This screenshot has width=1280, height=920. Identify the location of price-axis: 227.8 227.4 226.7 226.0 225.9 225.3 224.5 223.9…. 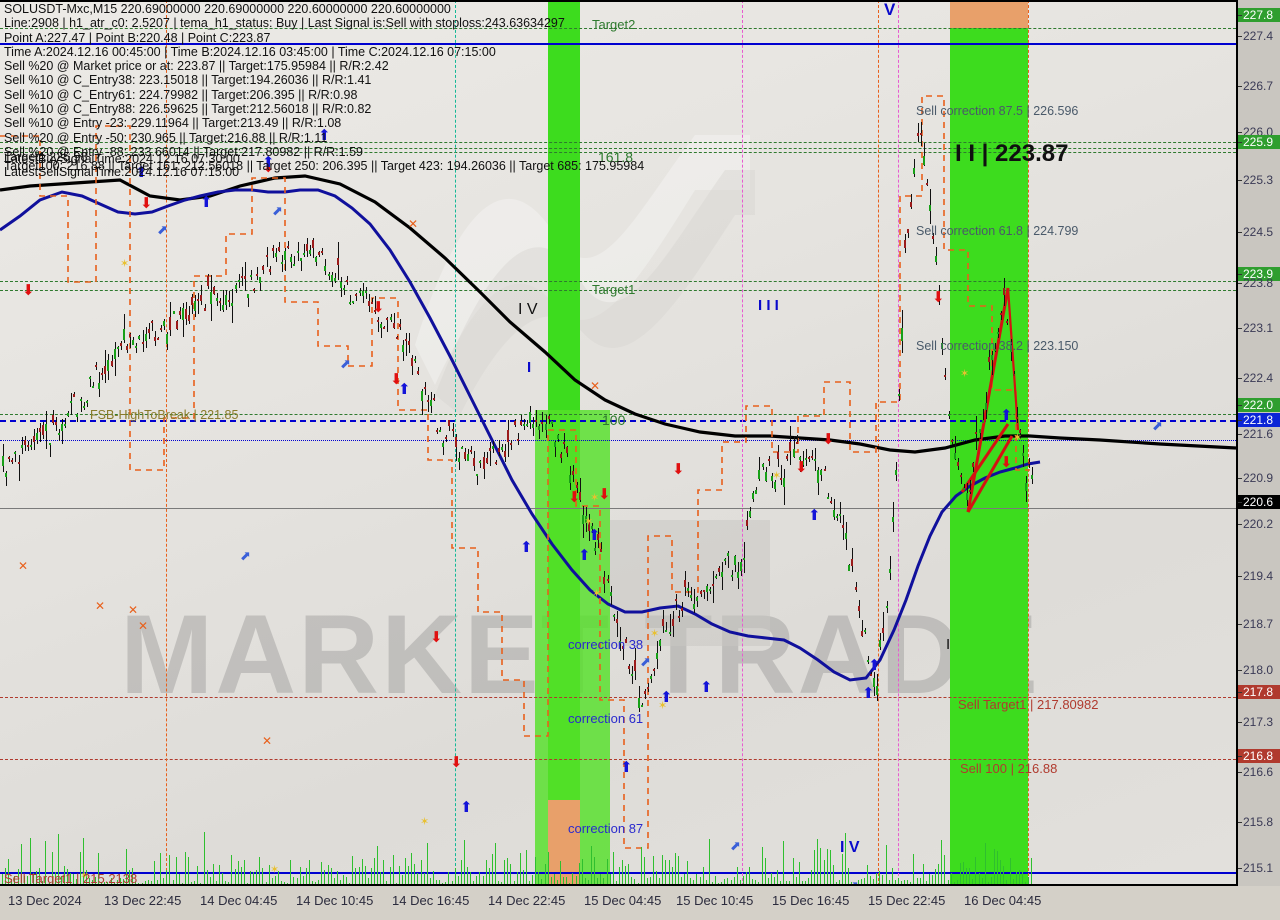
(1258, 443).